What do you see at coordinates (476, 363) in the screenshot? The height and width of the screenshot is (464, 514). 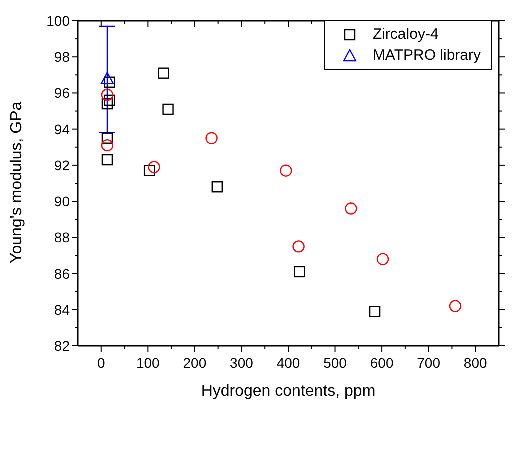 I see `x-tick-label: 800` at bounding box center [476, 363].